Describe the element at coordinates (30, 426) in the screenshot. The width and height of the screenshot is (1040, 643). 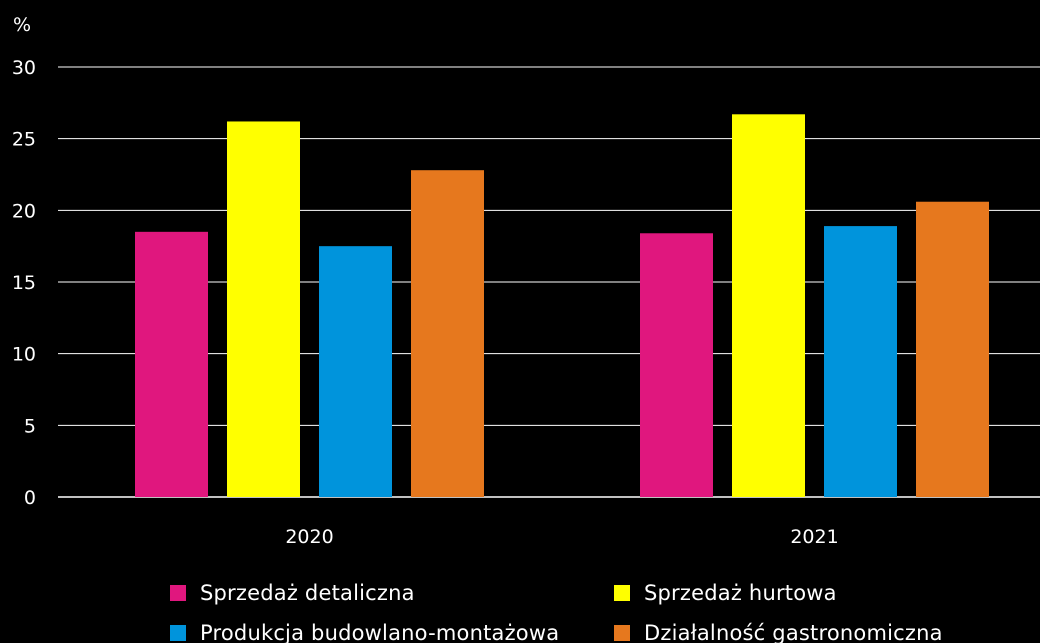
I see `y-tick-label: 5` at that location.